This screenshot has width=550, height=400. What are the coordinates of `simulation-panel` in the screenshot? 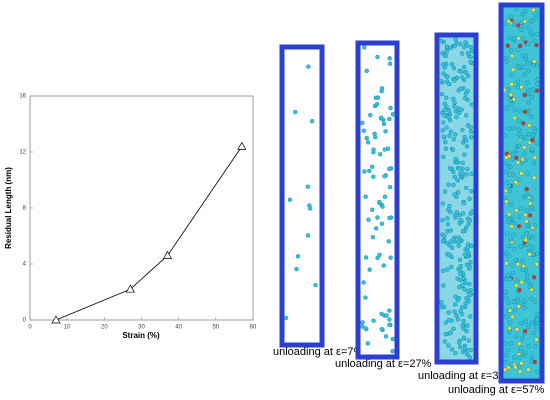 It's located at (377, 200).